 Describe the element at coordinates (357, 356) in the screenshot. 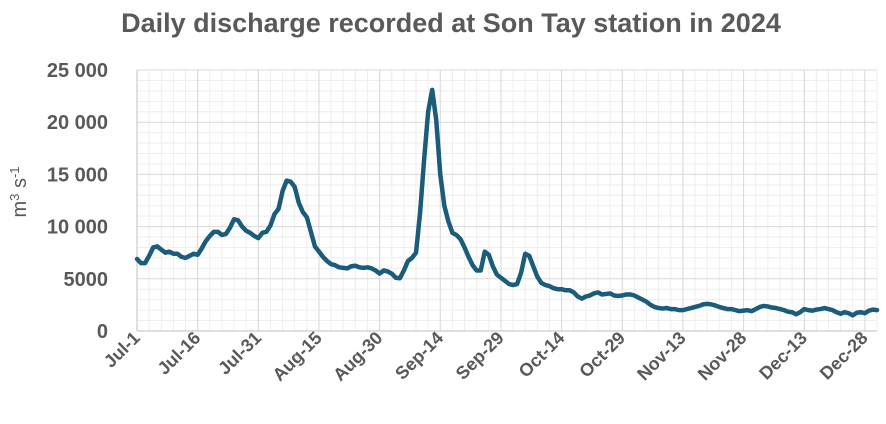

I see `x-tick-label: Aug-30` at that location.